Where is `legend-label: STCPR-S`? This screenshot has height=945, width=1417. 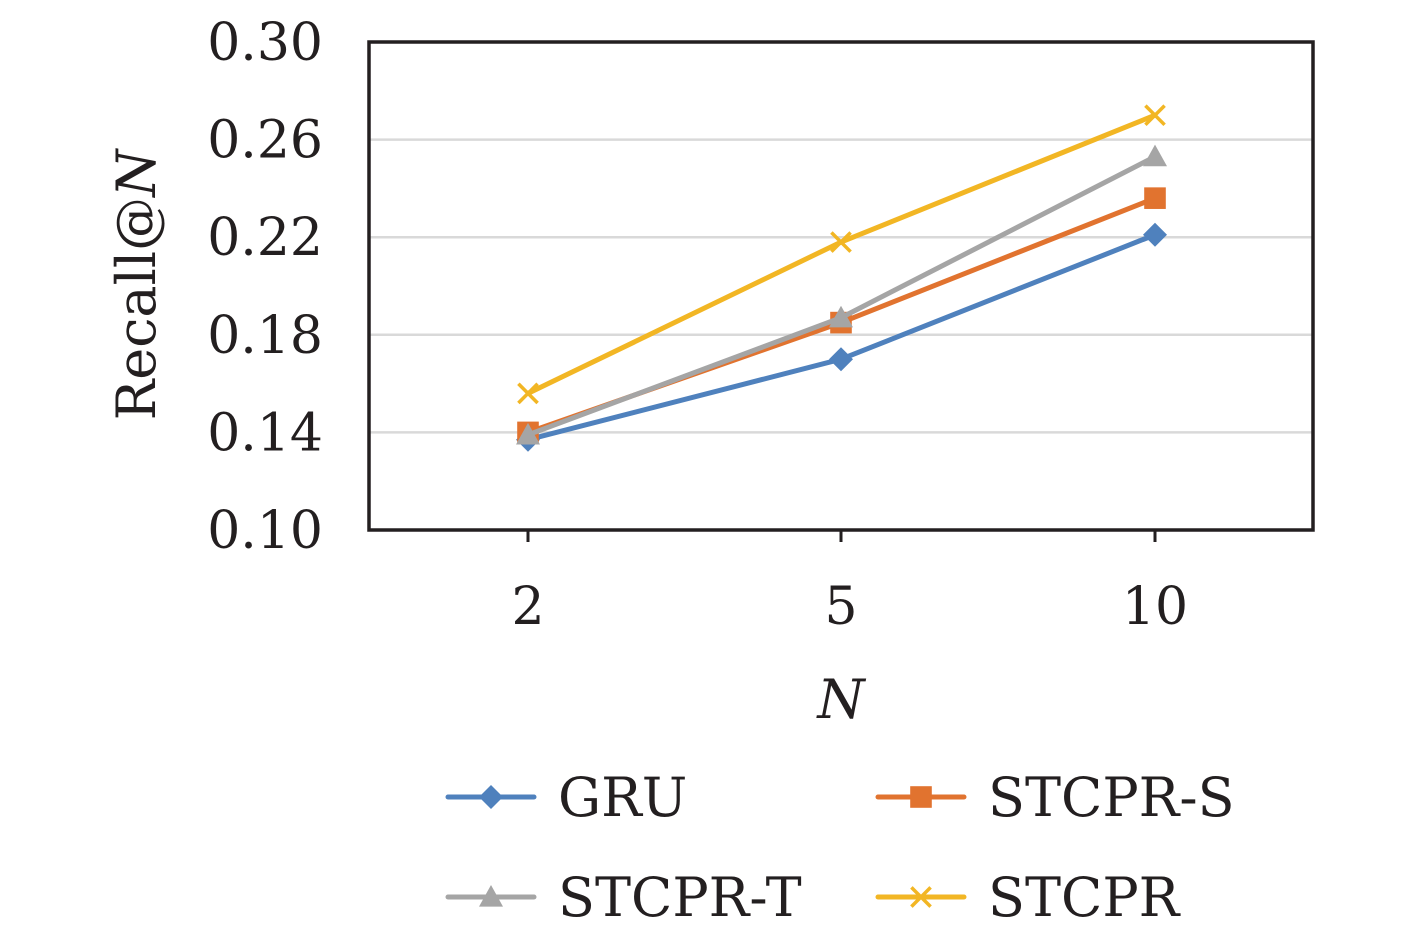 legend-label: STCPR-S is located at coordinates (1111, 797).